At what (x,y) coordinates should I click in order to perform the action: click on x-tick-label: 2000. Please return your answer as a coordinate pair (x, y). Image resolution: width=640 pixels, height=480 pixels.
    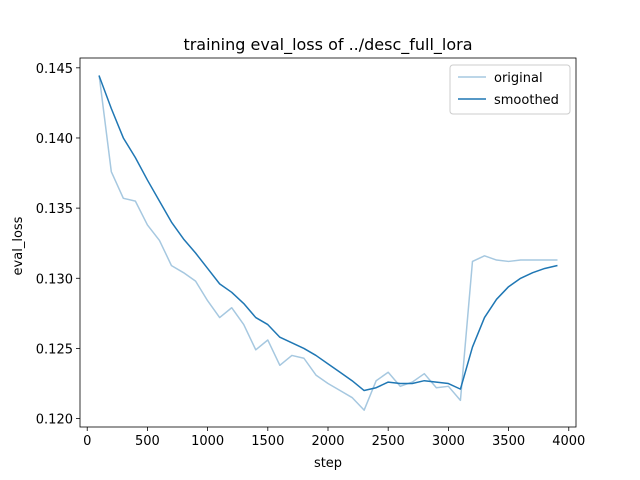
    Looking at the image, I should click on (327, 441).